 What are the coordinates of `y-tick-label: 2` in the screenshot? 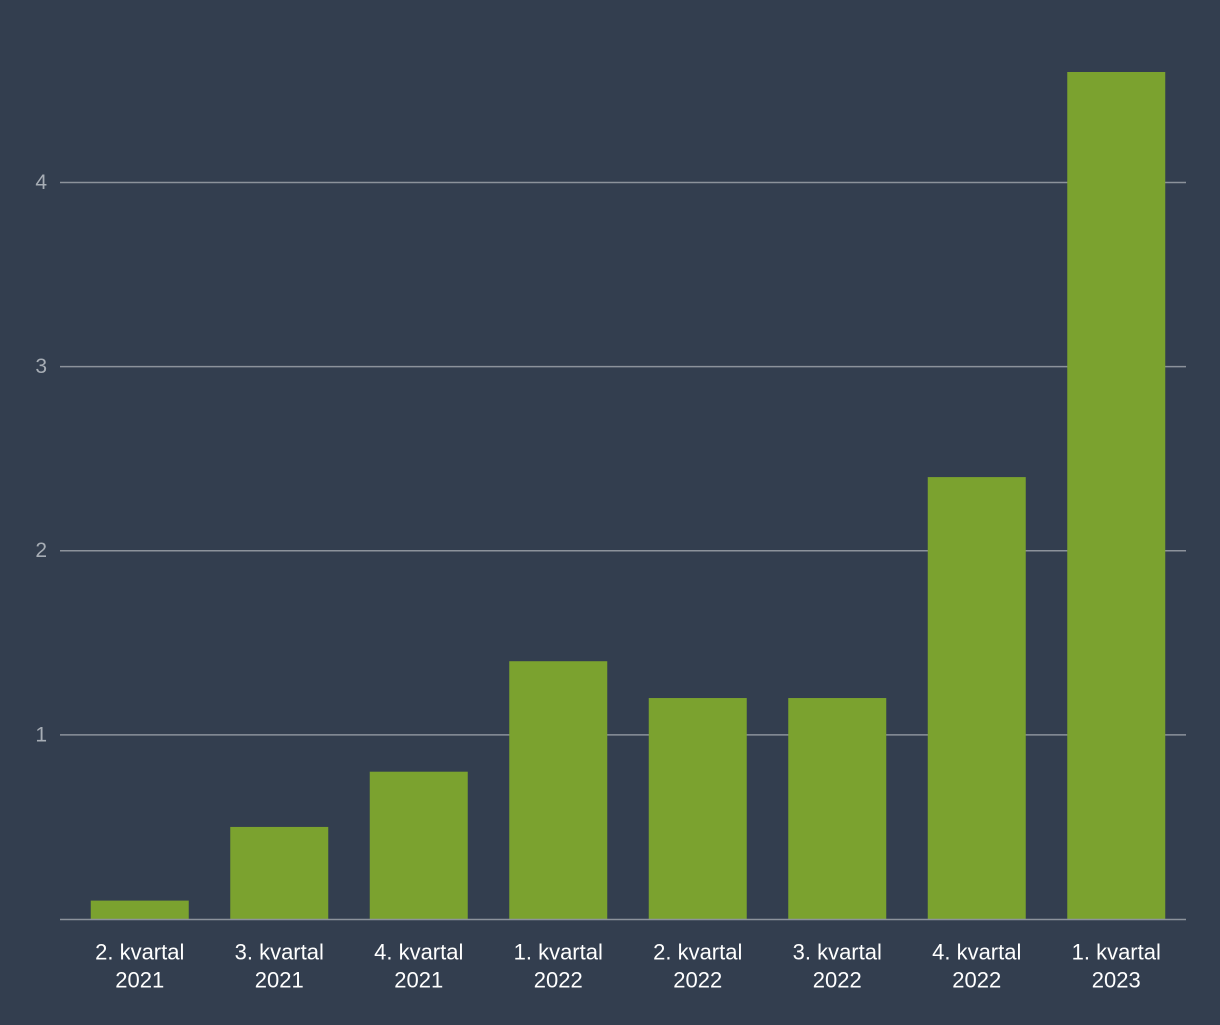 It's located at (41, 550).